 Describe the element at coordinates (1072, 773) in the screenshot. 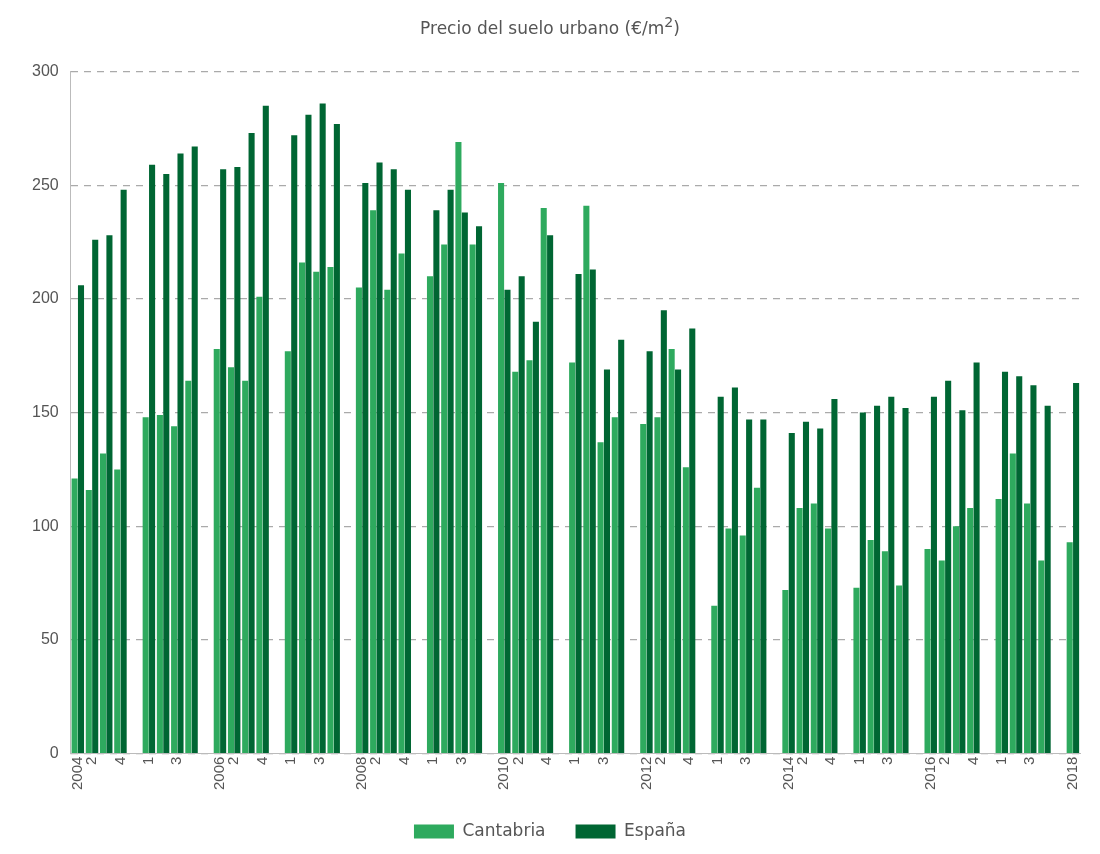

I see `x-tick-label: 2018` at that location.